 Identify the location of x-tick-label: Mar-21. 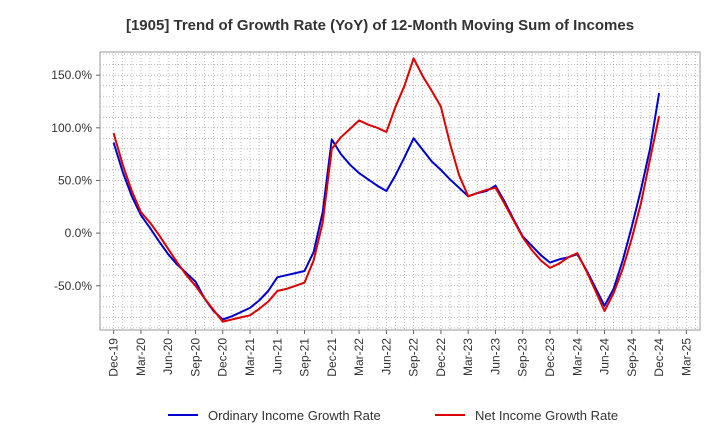
(250, 357).